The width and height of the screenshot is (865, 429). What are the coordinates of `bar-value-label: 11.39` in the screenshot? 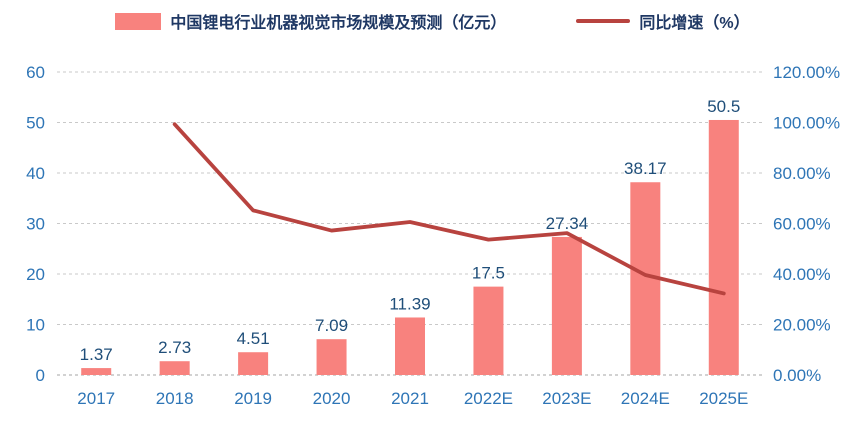 It's located at (409, 303).